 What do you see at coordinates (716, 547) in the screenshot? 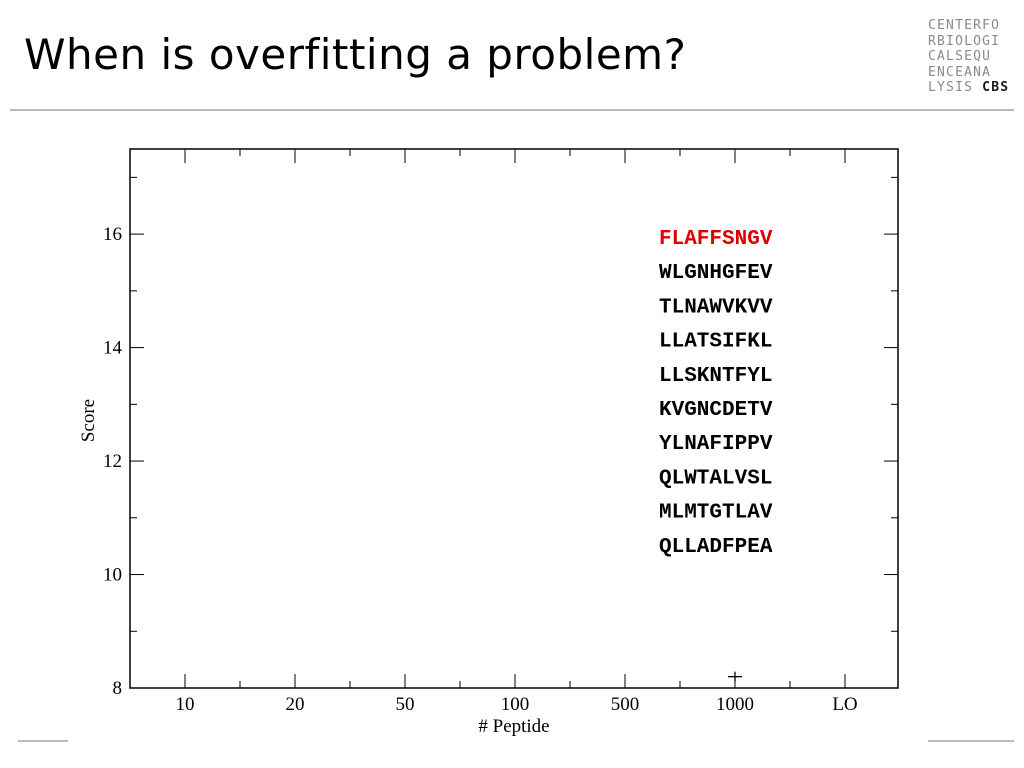
I see `peptide-label: QLLADFPEA` at bounding box center [716, 547].